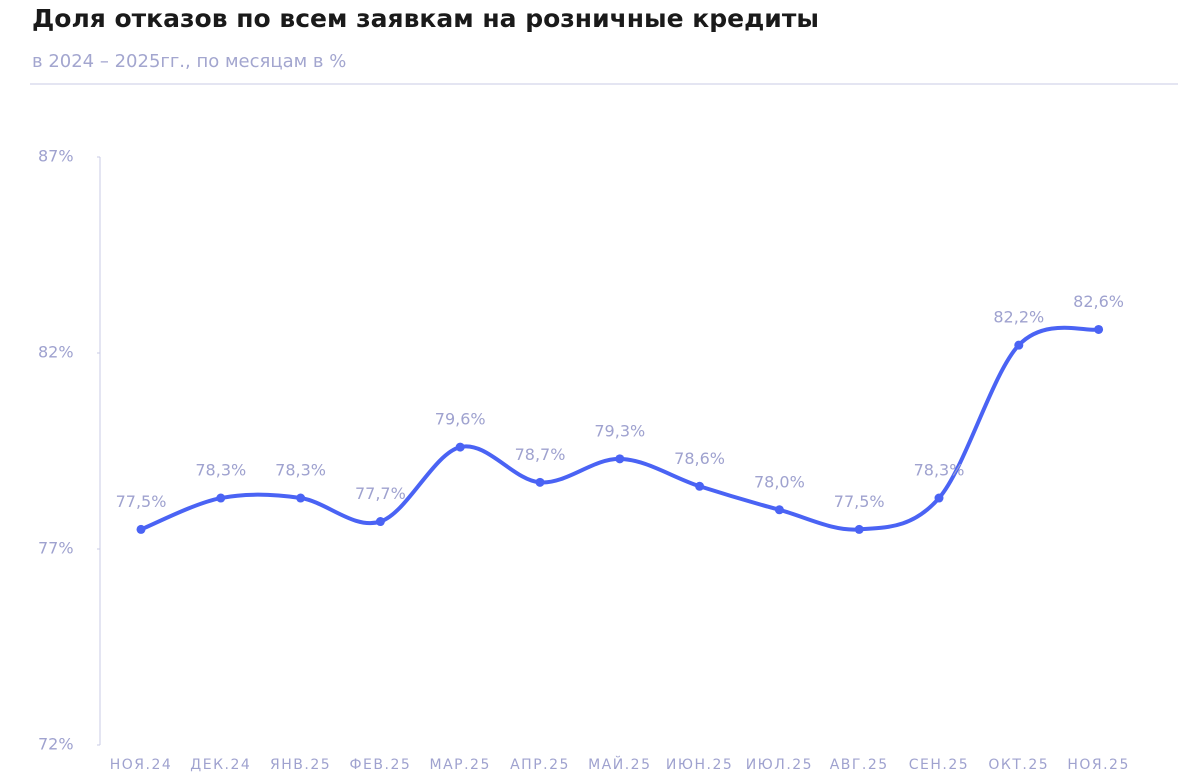 This screenshot has width=1200, height=784. What do you see at coordinates (619, 764) in the screenshot?
I see `x-tick-label: МАЙ.25` at bounding box center [619, 764].